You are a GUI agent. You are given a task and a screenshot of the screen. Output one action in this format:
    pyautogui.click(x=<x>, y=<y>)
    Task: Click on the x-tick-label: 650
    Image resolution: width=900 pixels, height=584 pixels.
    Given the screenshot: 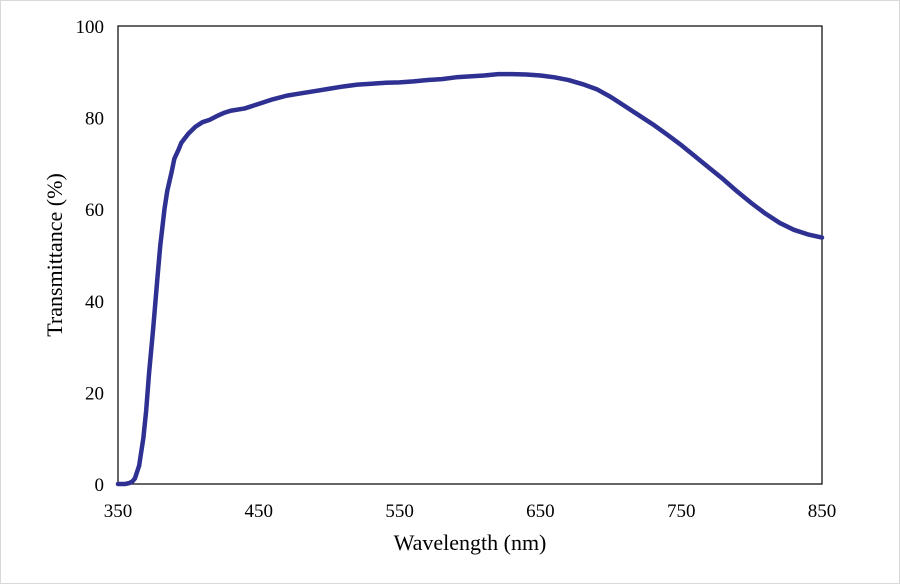 What is the action you would take?
    pyautogui.click(x=540, y=511)
    